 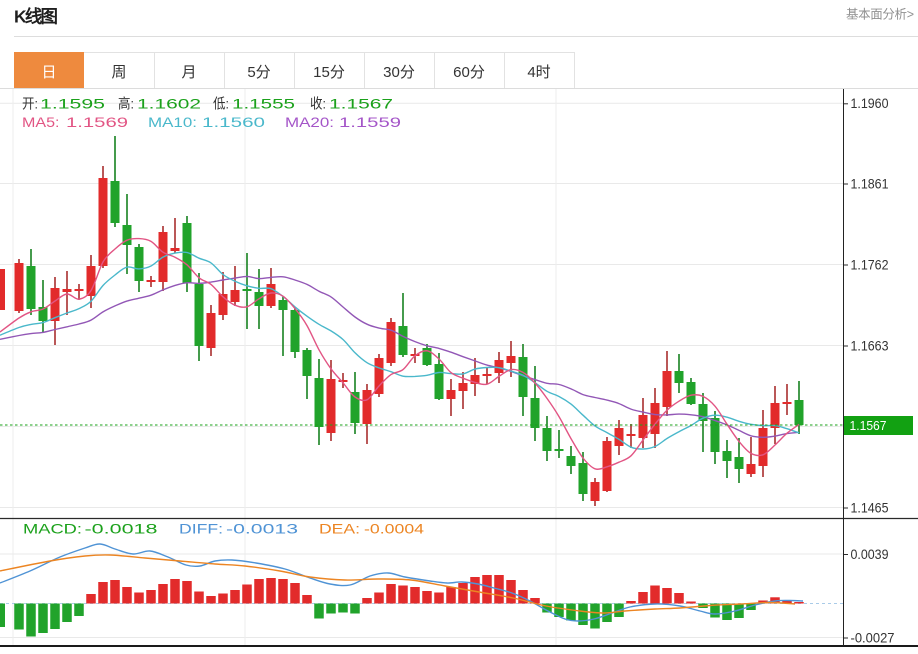 I want to click on svg-text: 1.1861, so click(x=870, y=183).